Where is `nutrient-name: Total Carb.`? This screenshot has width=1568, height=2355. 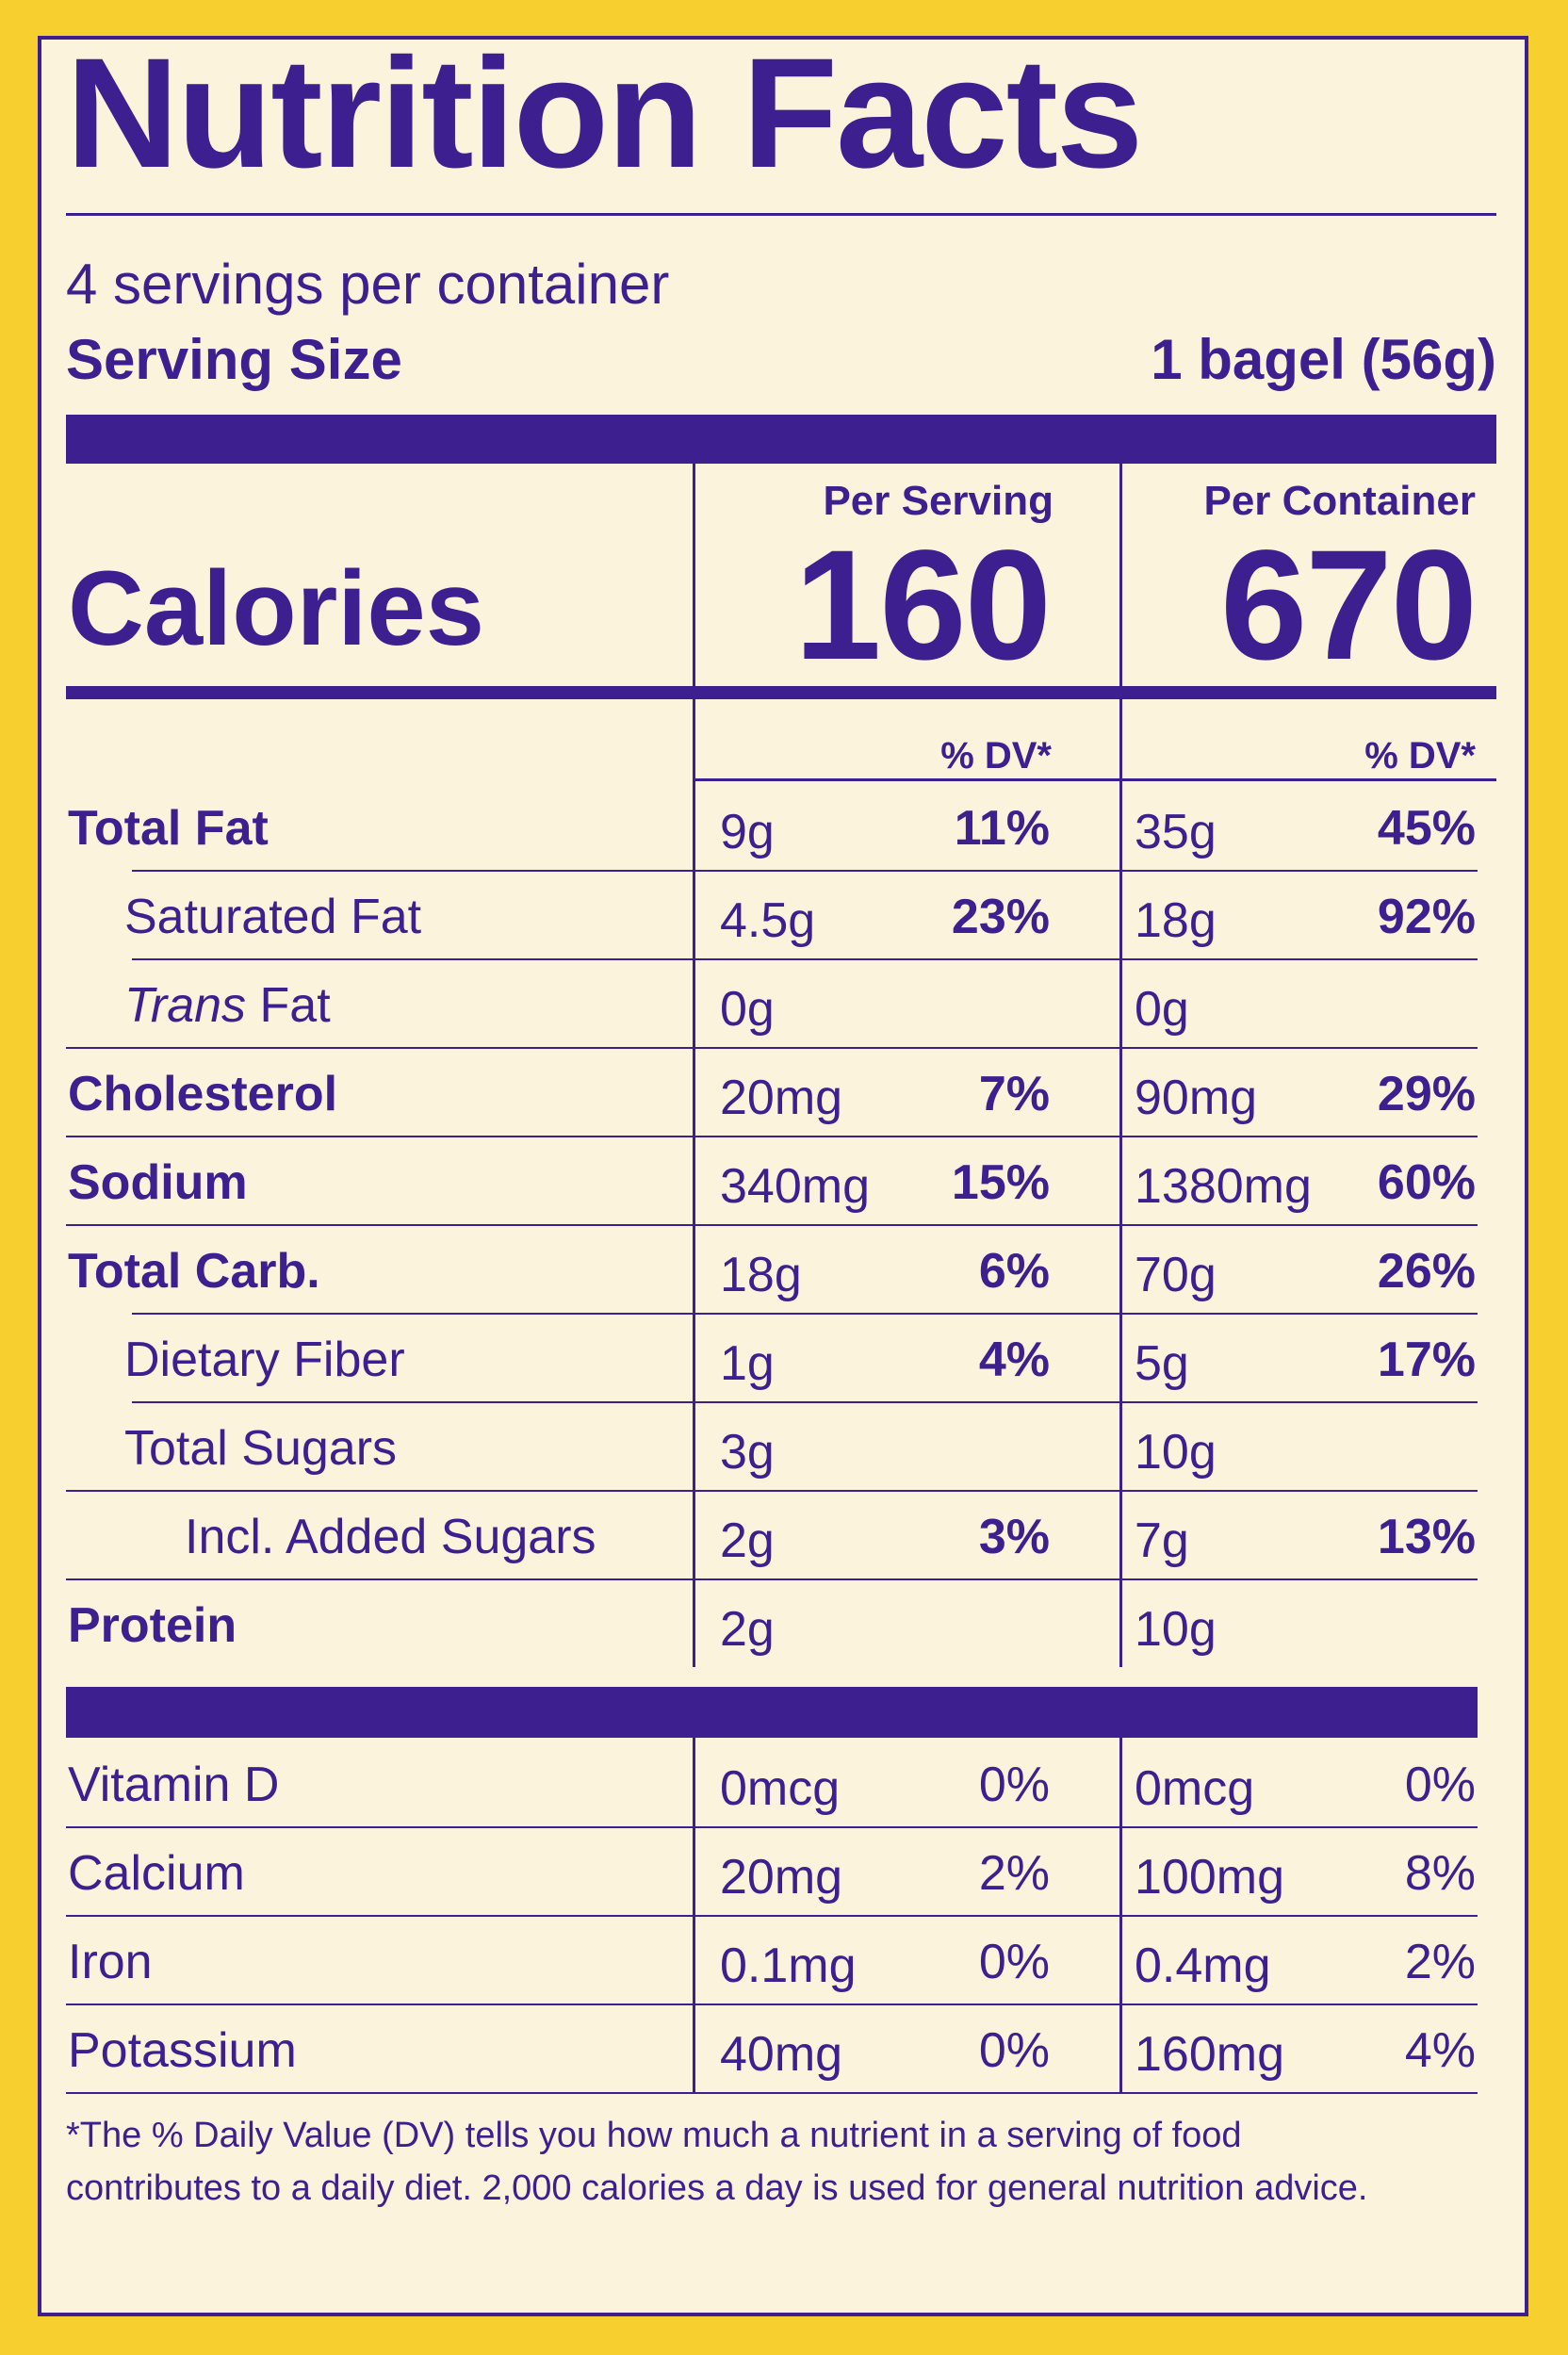
nutrient-name: Total Carb. is located at coordinates (194, 1271).